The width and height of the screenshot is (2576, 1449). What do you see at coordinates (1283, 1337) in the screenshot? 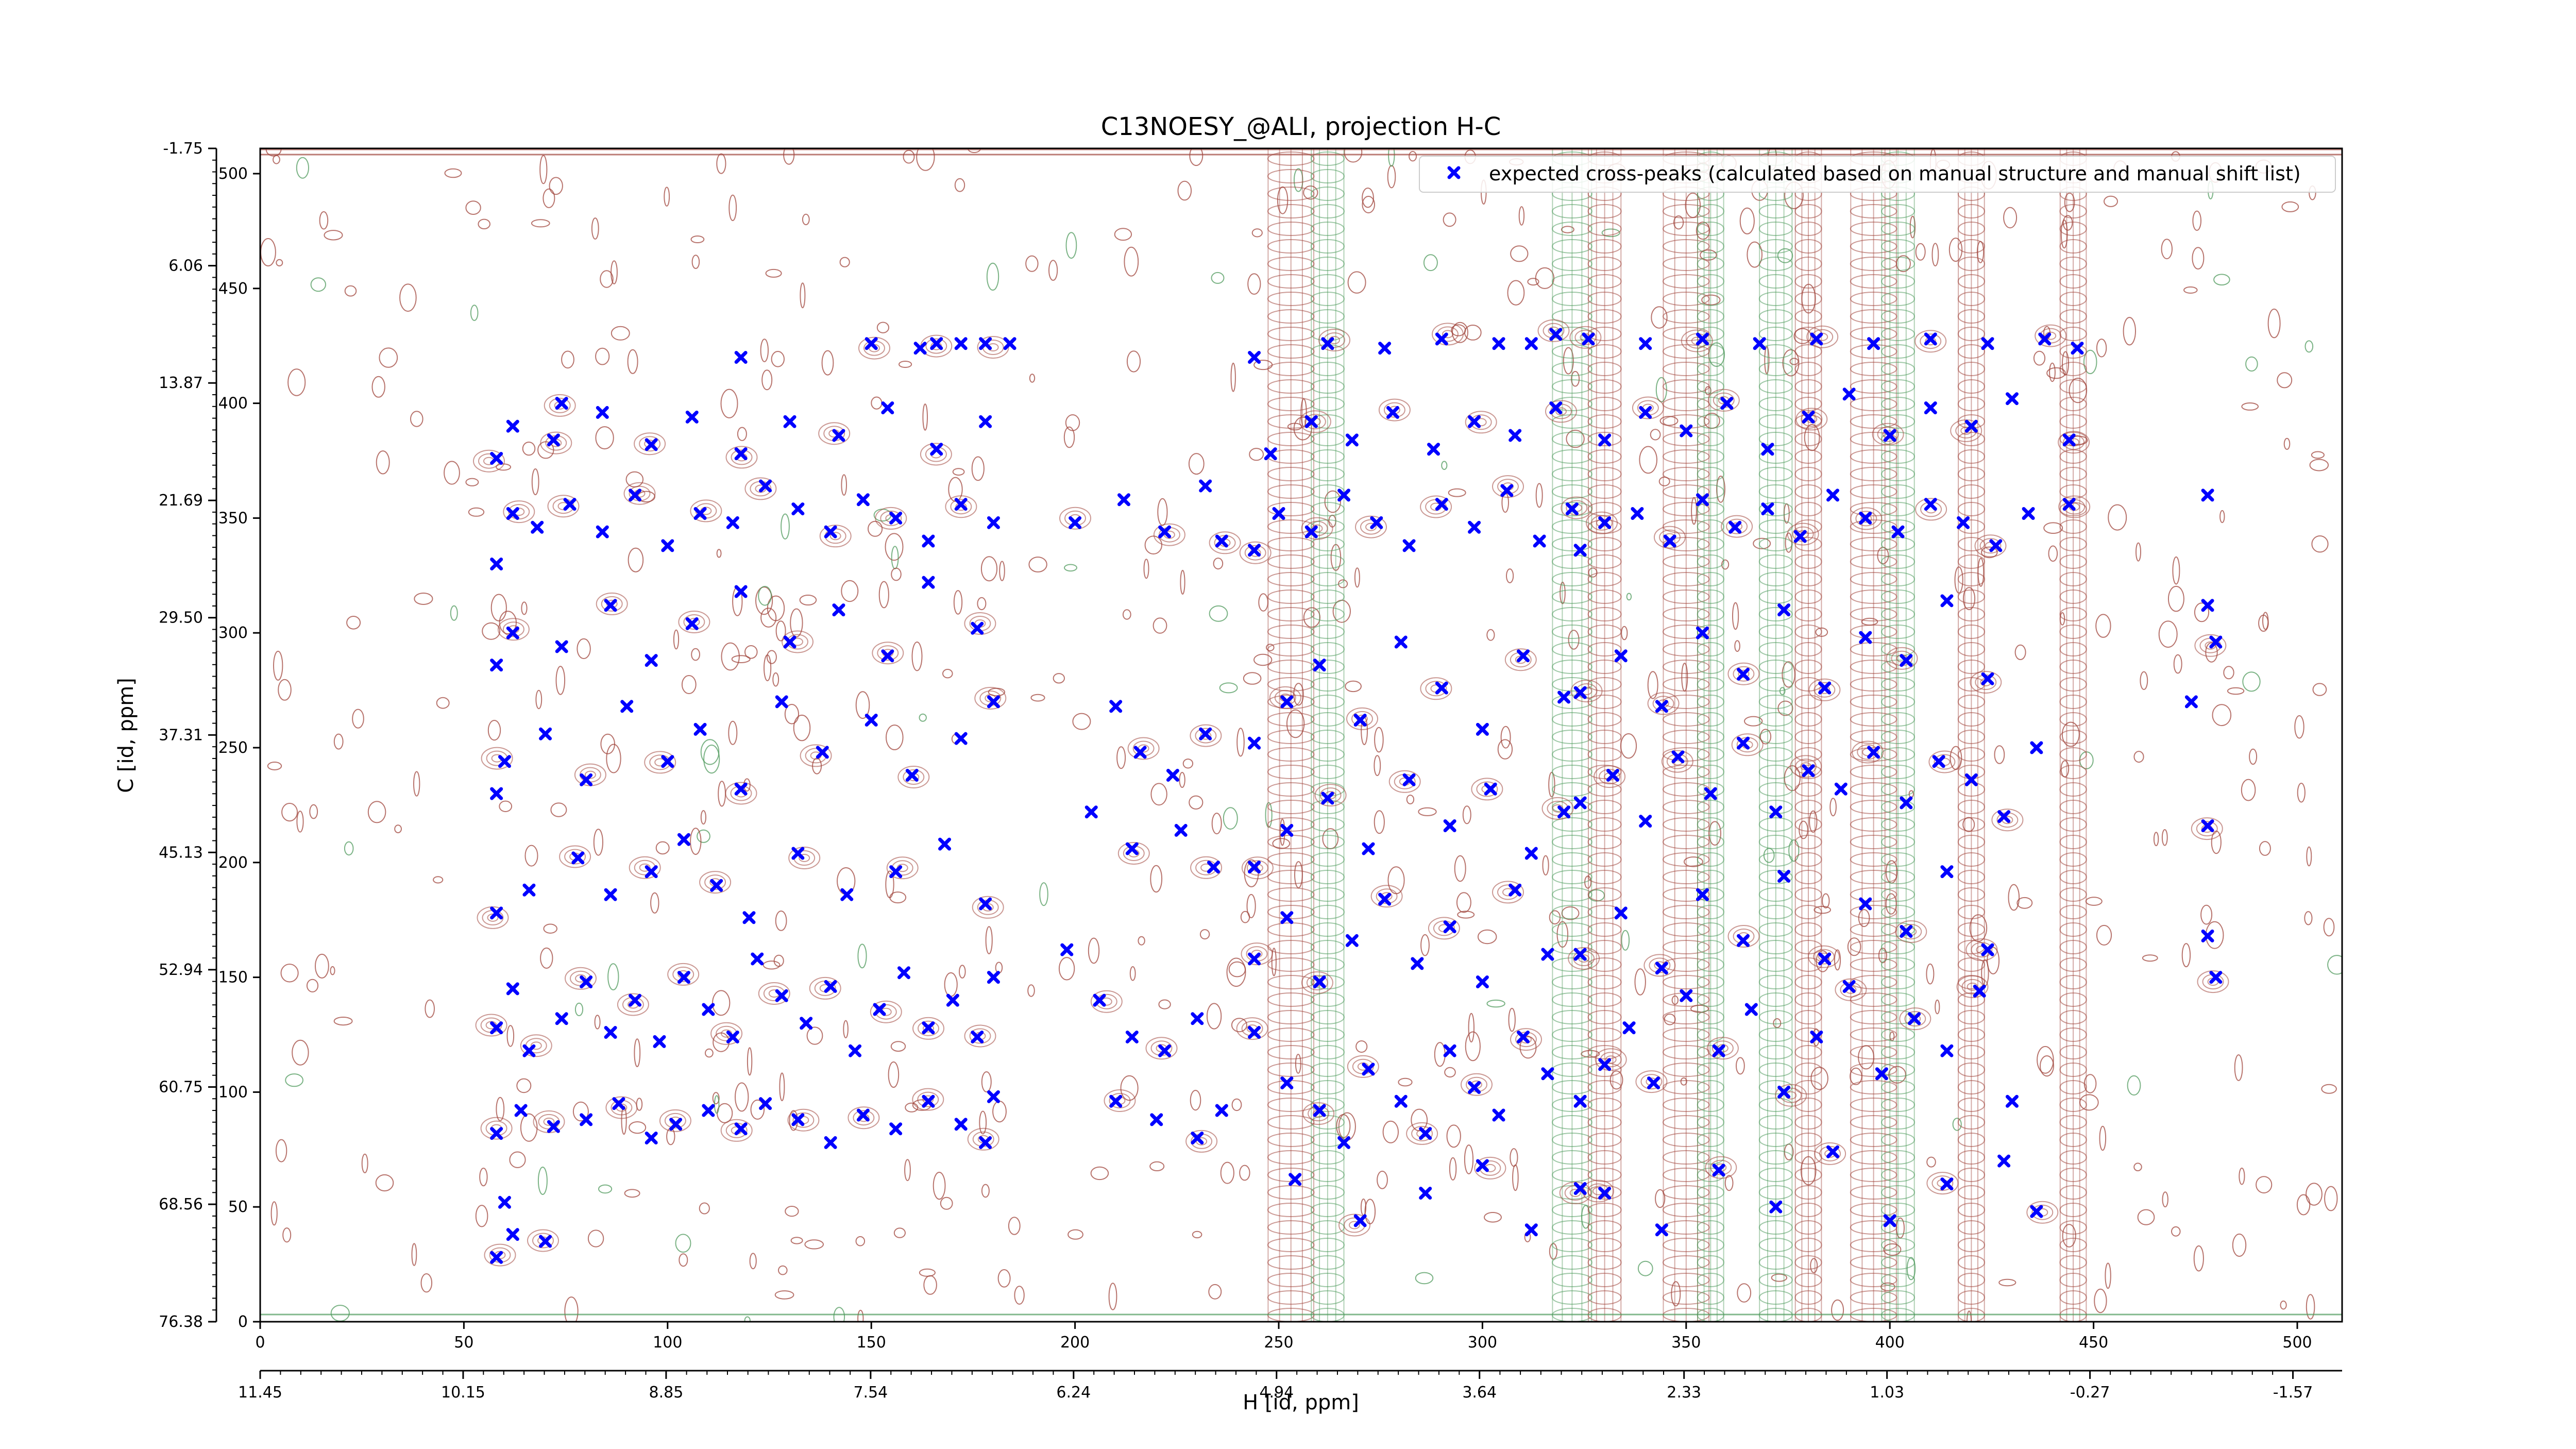
I see `x-index-axis: 0 50 100 150 200 250 300 350 400 450 500` at bounding box center [1283, 1337].